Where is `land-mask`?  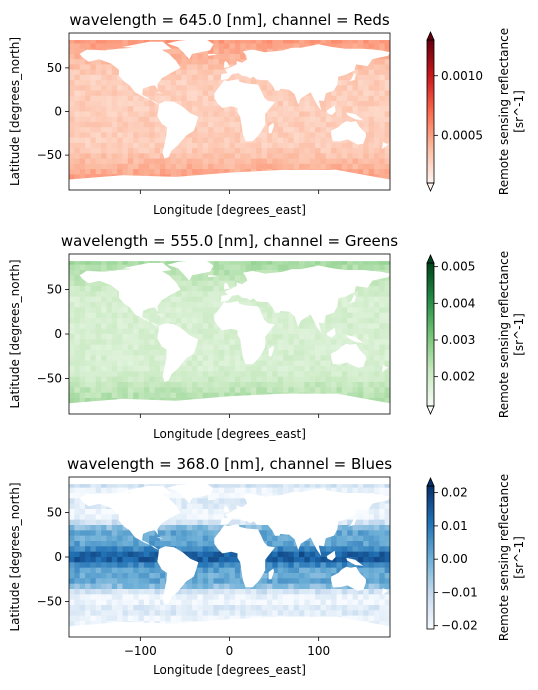
land-mask is located at coordinates (331, 332).